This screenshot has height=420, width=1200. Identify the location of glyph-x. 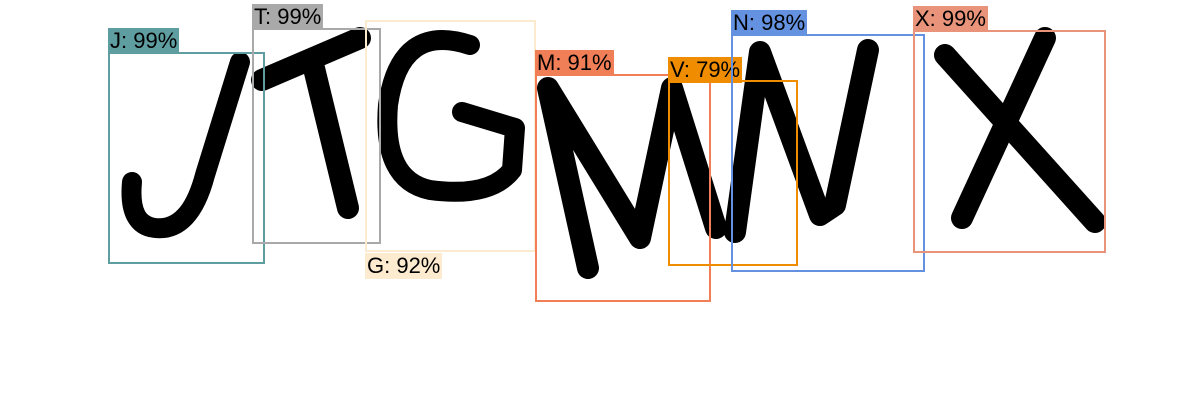
(1020, 130).